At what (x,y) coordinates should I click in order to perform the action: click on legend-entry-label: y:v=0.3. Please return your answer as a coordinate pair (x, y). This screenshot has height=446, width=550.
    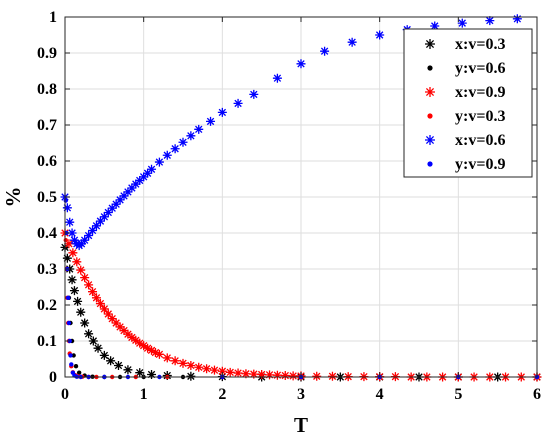
    Looking at the image, I should click on (480, 116).